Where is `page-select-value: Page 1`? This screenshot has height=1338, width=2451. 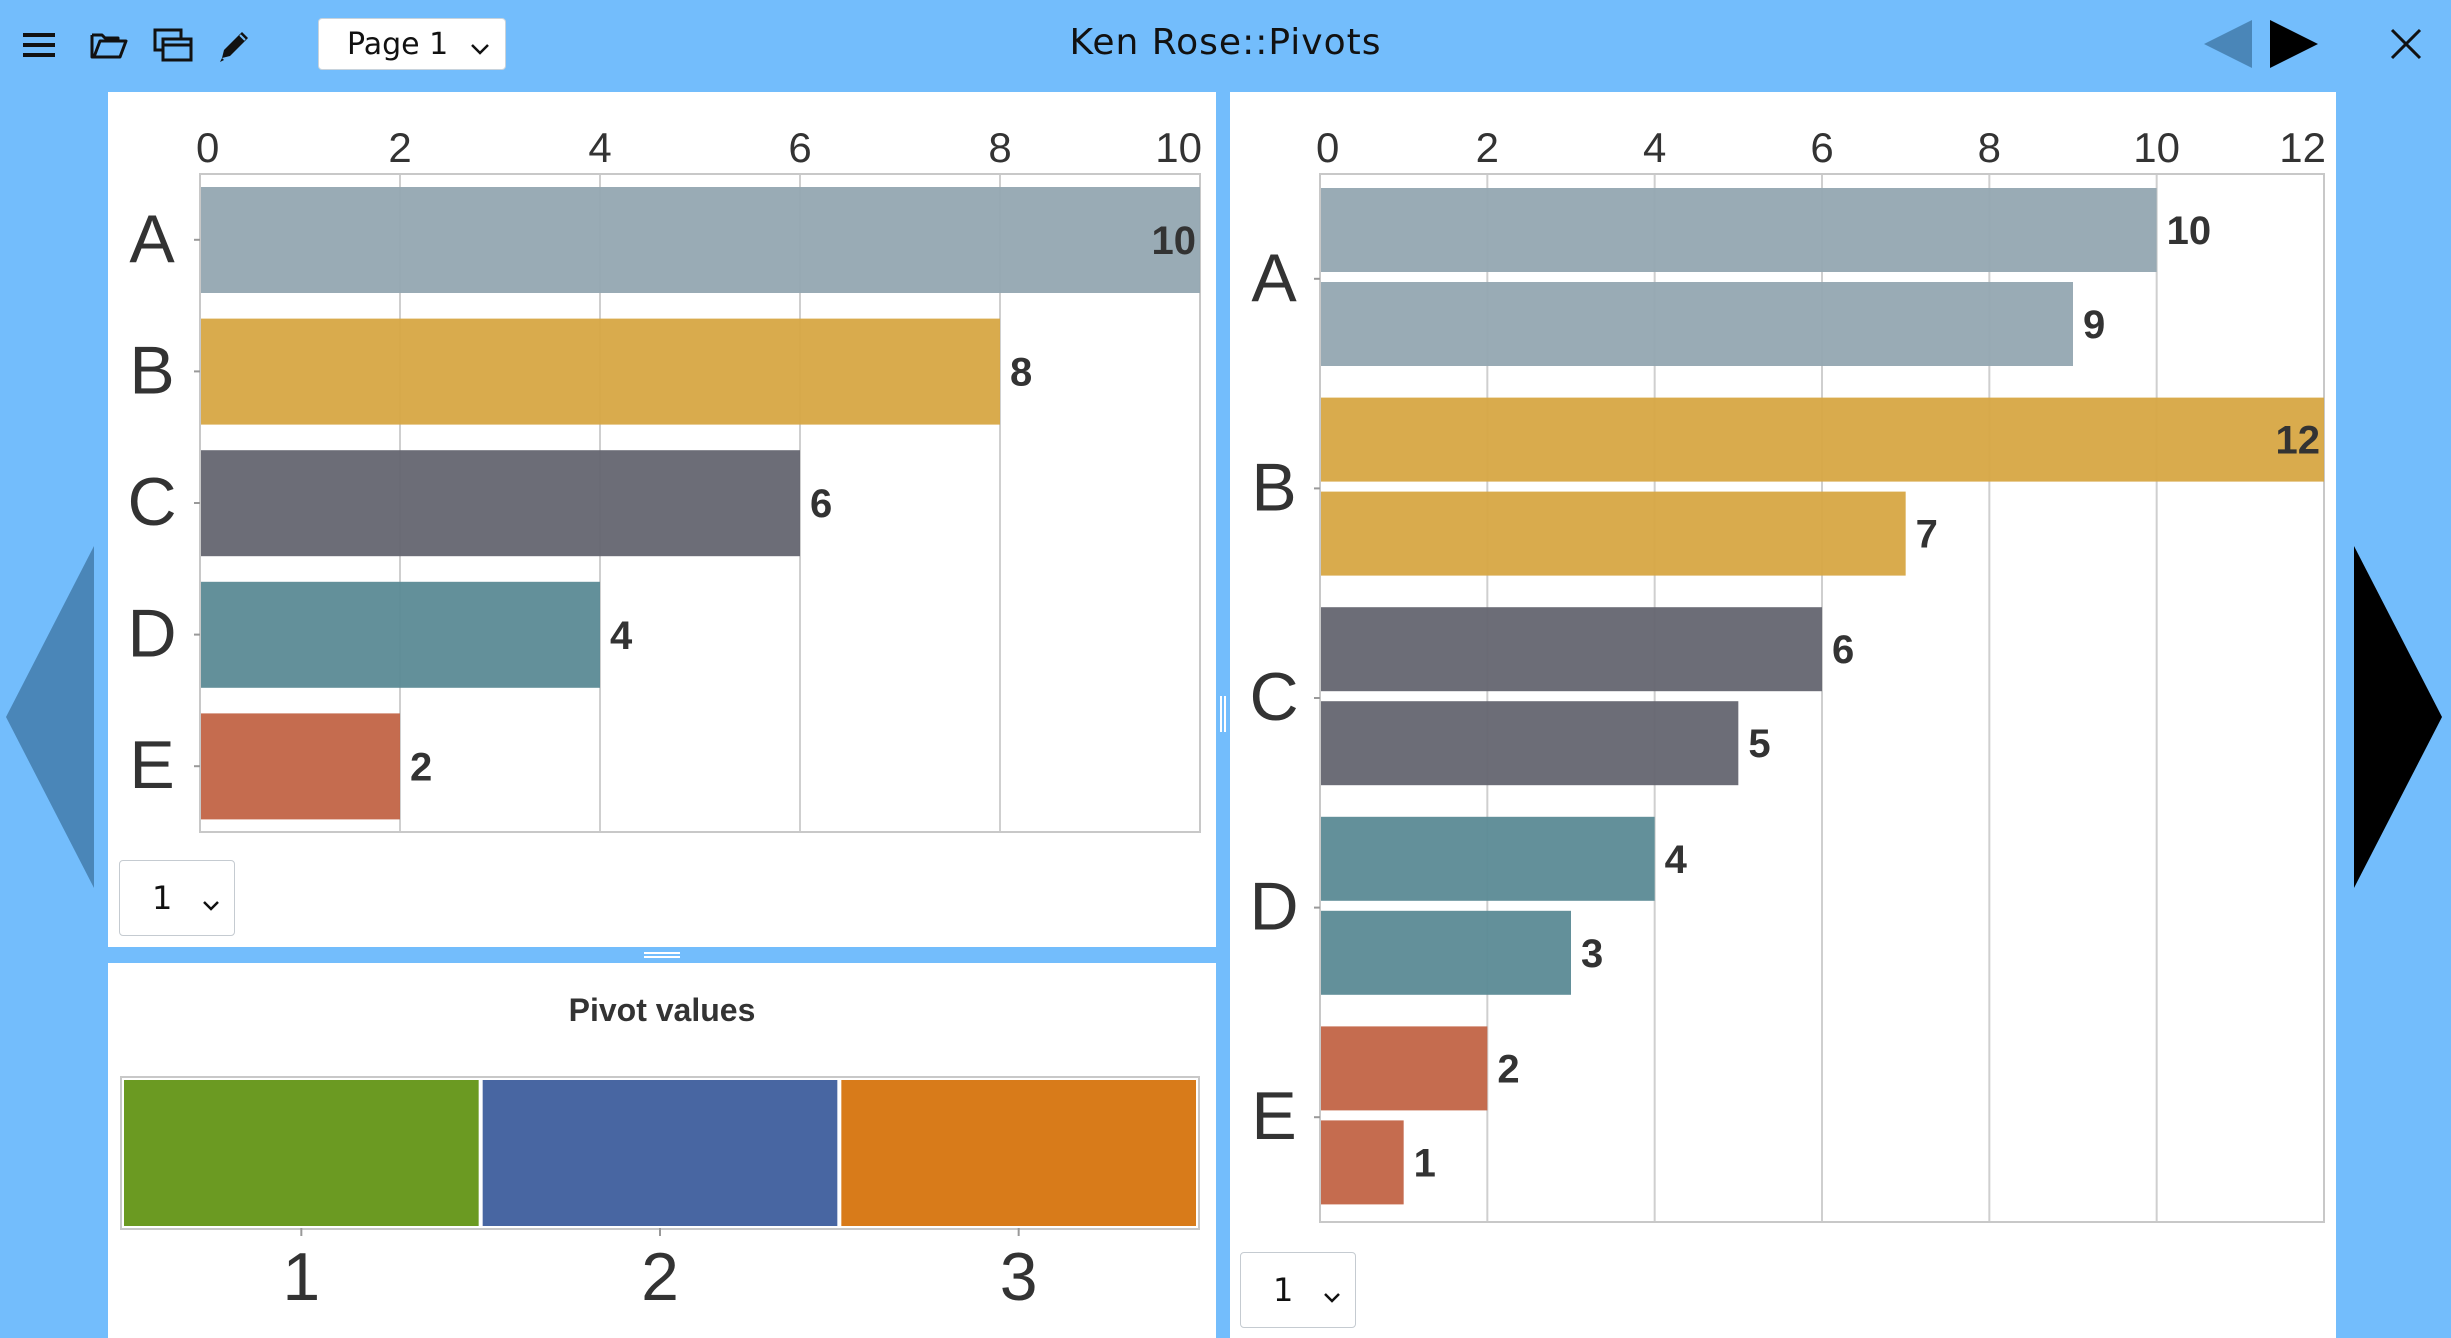 page-select-value: Page 1 is located at coordinates (398, 44).